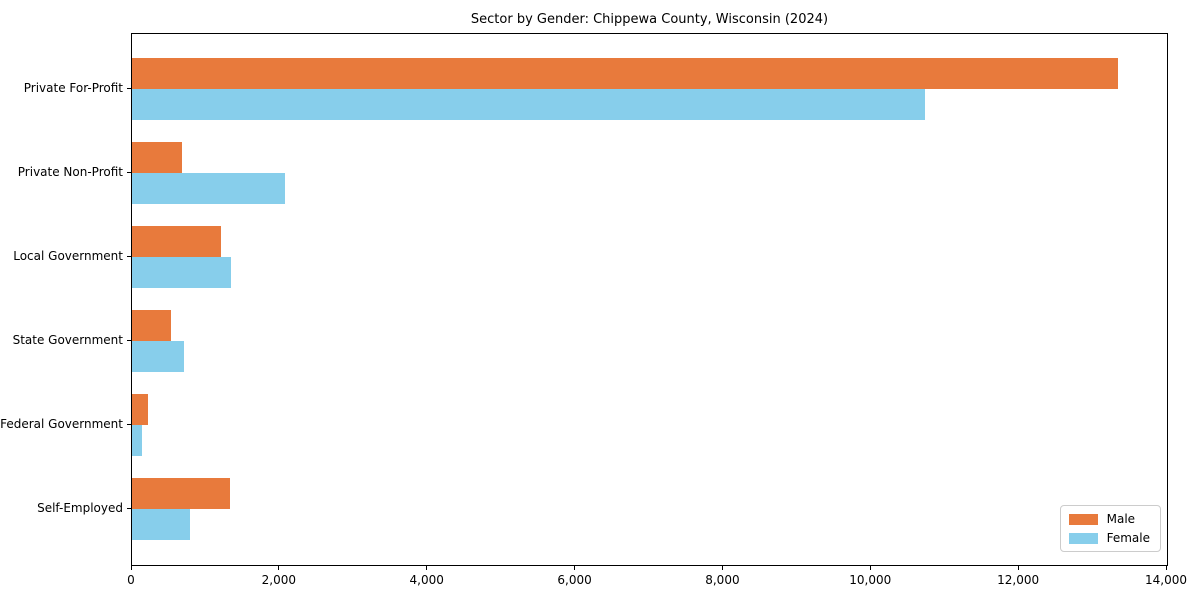 The height and width of the screenshot is (600, 1200). Describe the element at coordinates (1083, 538) in the screenshot. I see `female-swatch-icon` at that location.